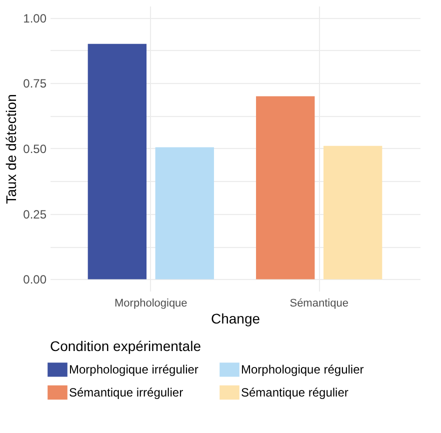  What do you see at coordinates (35, 83) in the screenshot?
I see `y-tick-label: 0.75` at bounding box center [35, 83].